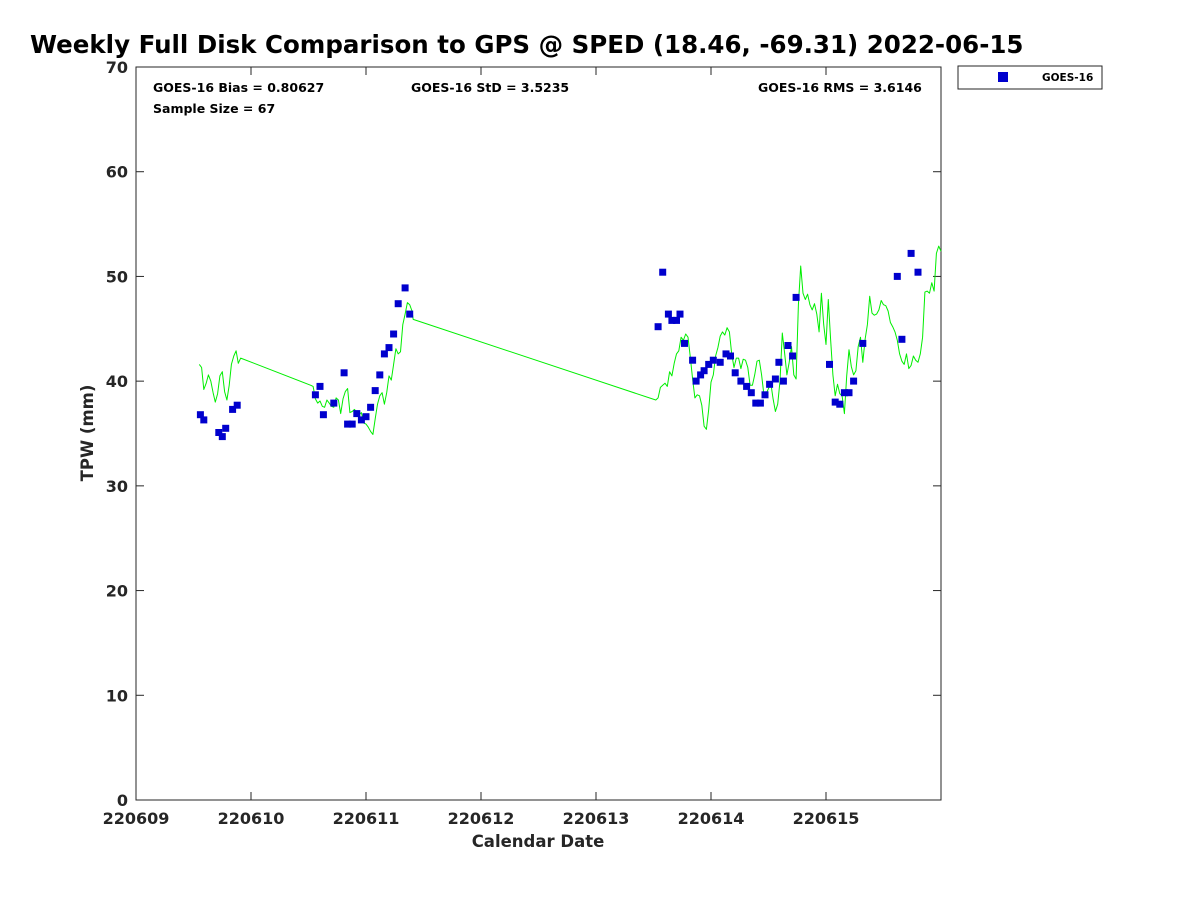 The height and width of the screenshot is (900, 1200). Describe the element at coordinates (117, 172) in the screenshot. I see `y-tick-label: 60` at that location.